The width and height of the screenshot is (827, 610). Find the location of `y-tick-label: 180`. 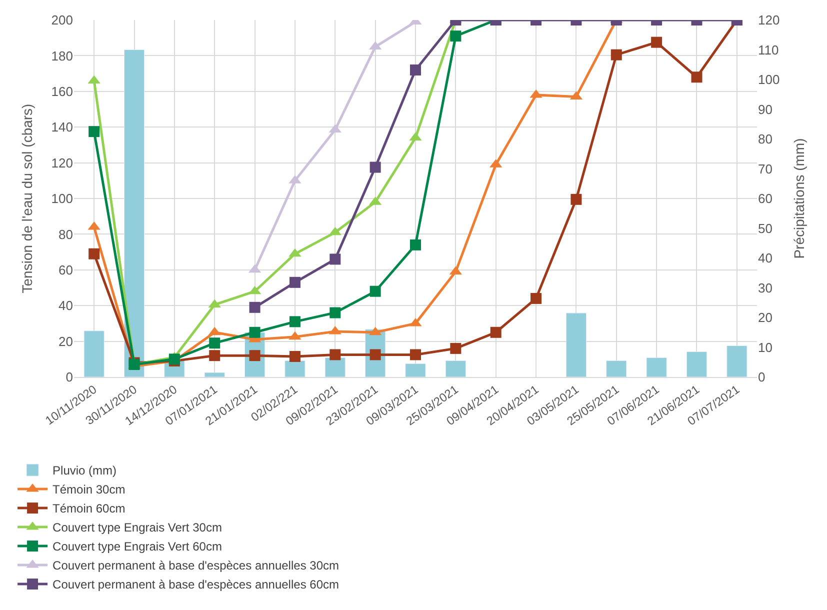

y-tick-label: 180 is located at coordinates (62, 56).